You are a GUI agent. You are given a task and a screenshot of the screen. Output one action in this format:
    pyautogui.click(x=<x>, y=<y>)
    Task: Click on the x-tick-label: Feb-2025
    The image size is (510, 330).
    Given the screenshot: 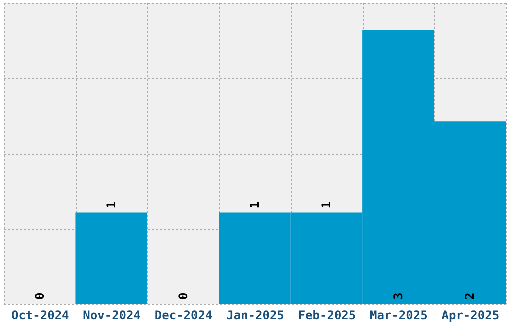 What is the action you would take?
    pyautogui.click(x=327, y=315)
    